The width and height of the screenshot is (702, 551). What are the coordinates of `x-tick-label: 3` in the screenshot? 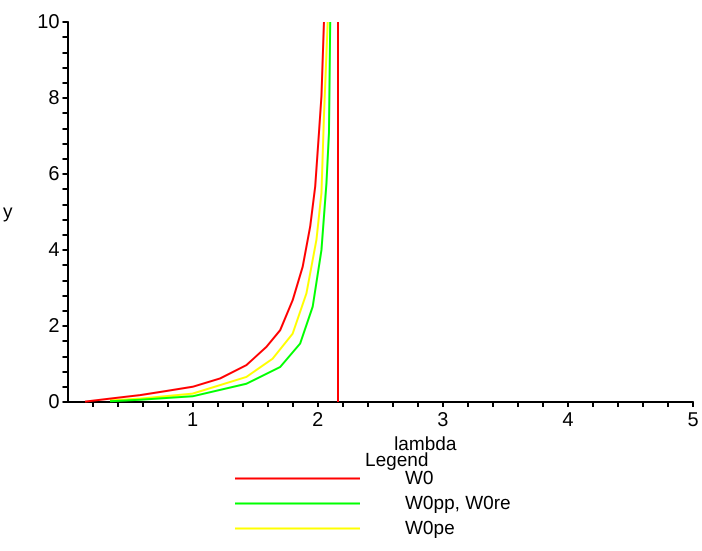 It's located at (442, 420).